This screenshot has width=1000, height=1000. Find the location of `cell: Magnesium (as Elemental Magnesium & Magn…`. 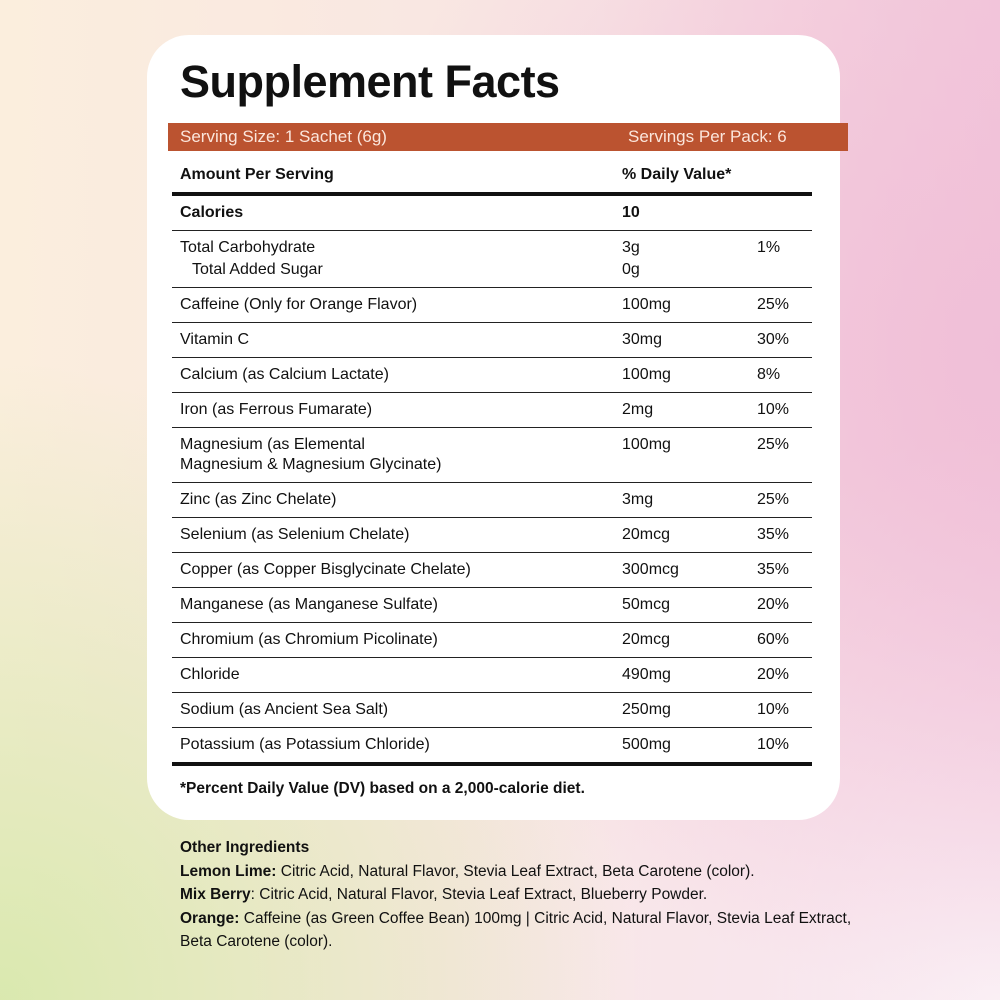

cell: Magnesium (as Elemental Magnesium & Magn… is located at coordinates (311, 454).